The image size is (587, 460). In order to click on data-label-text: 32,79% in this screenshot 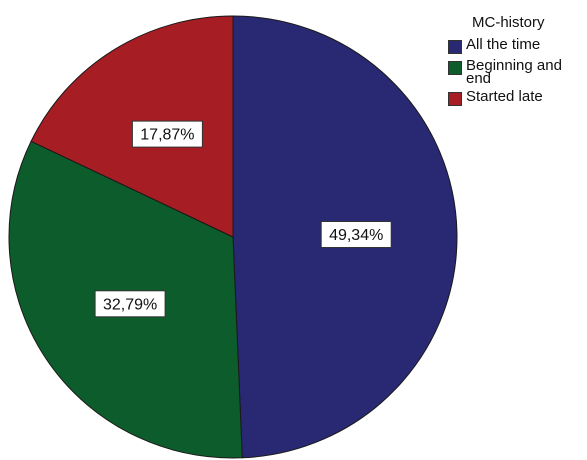, I will do `click(130, 304)`.